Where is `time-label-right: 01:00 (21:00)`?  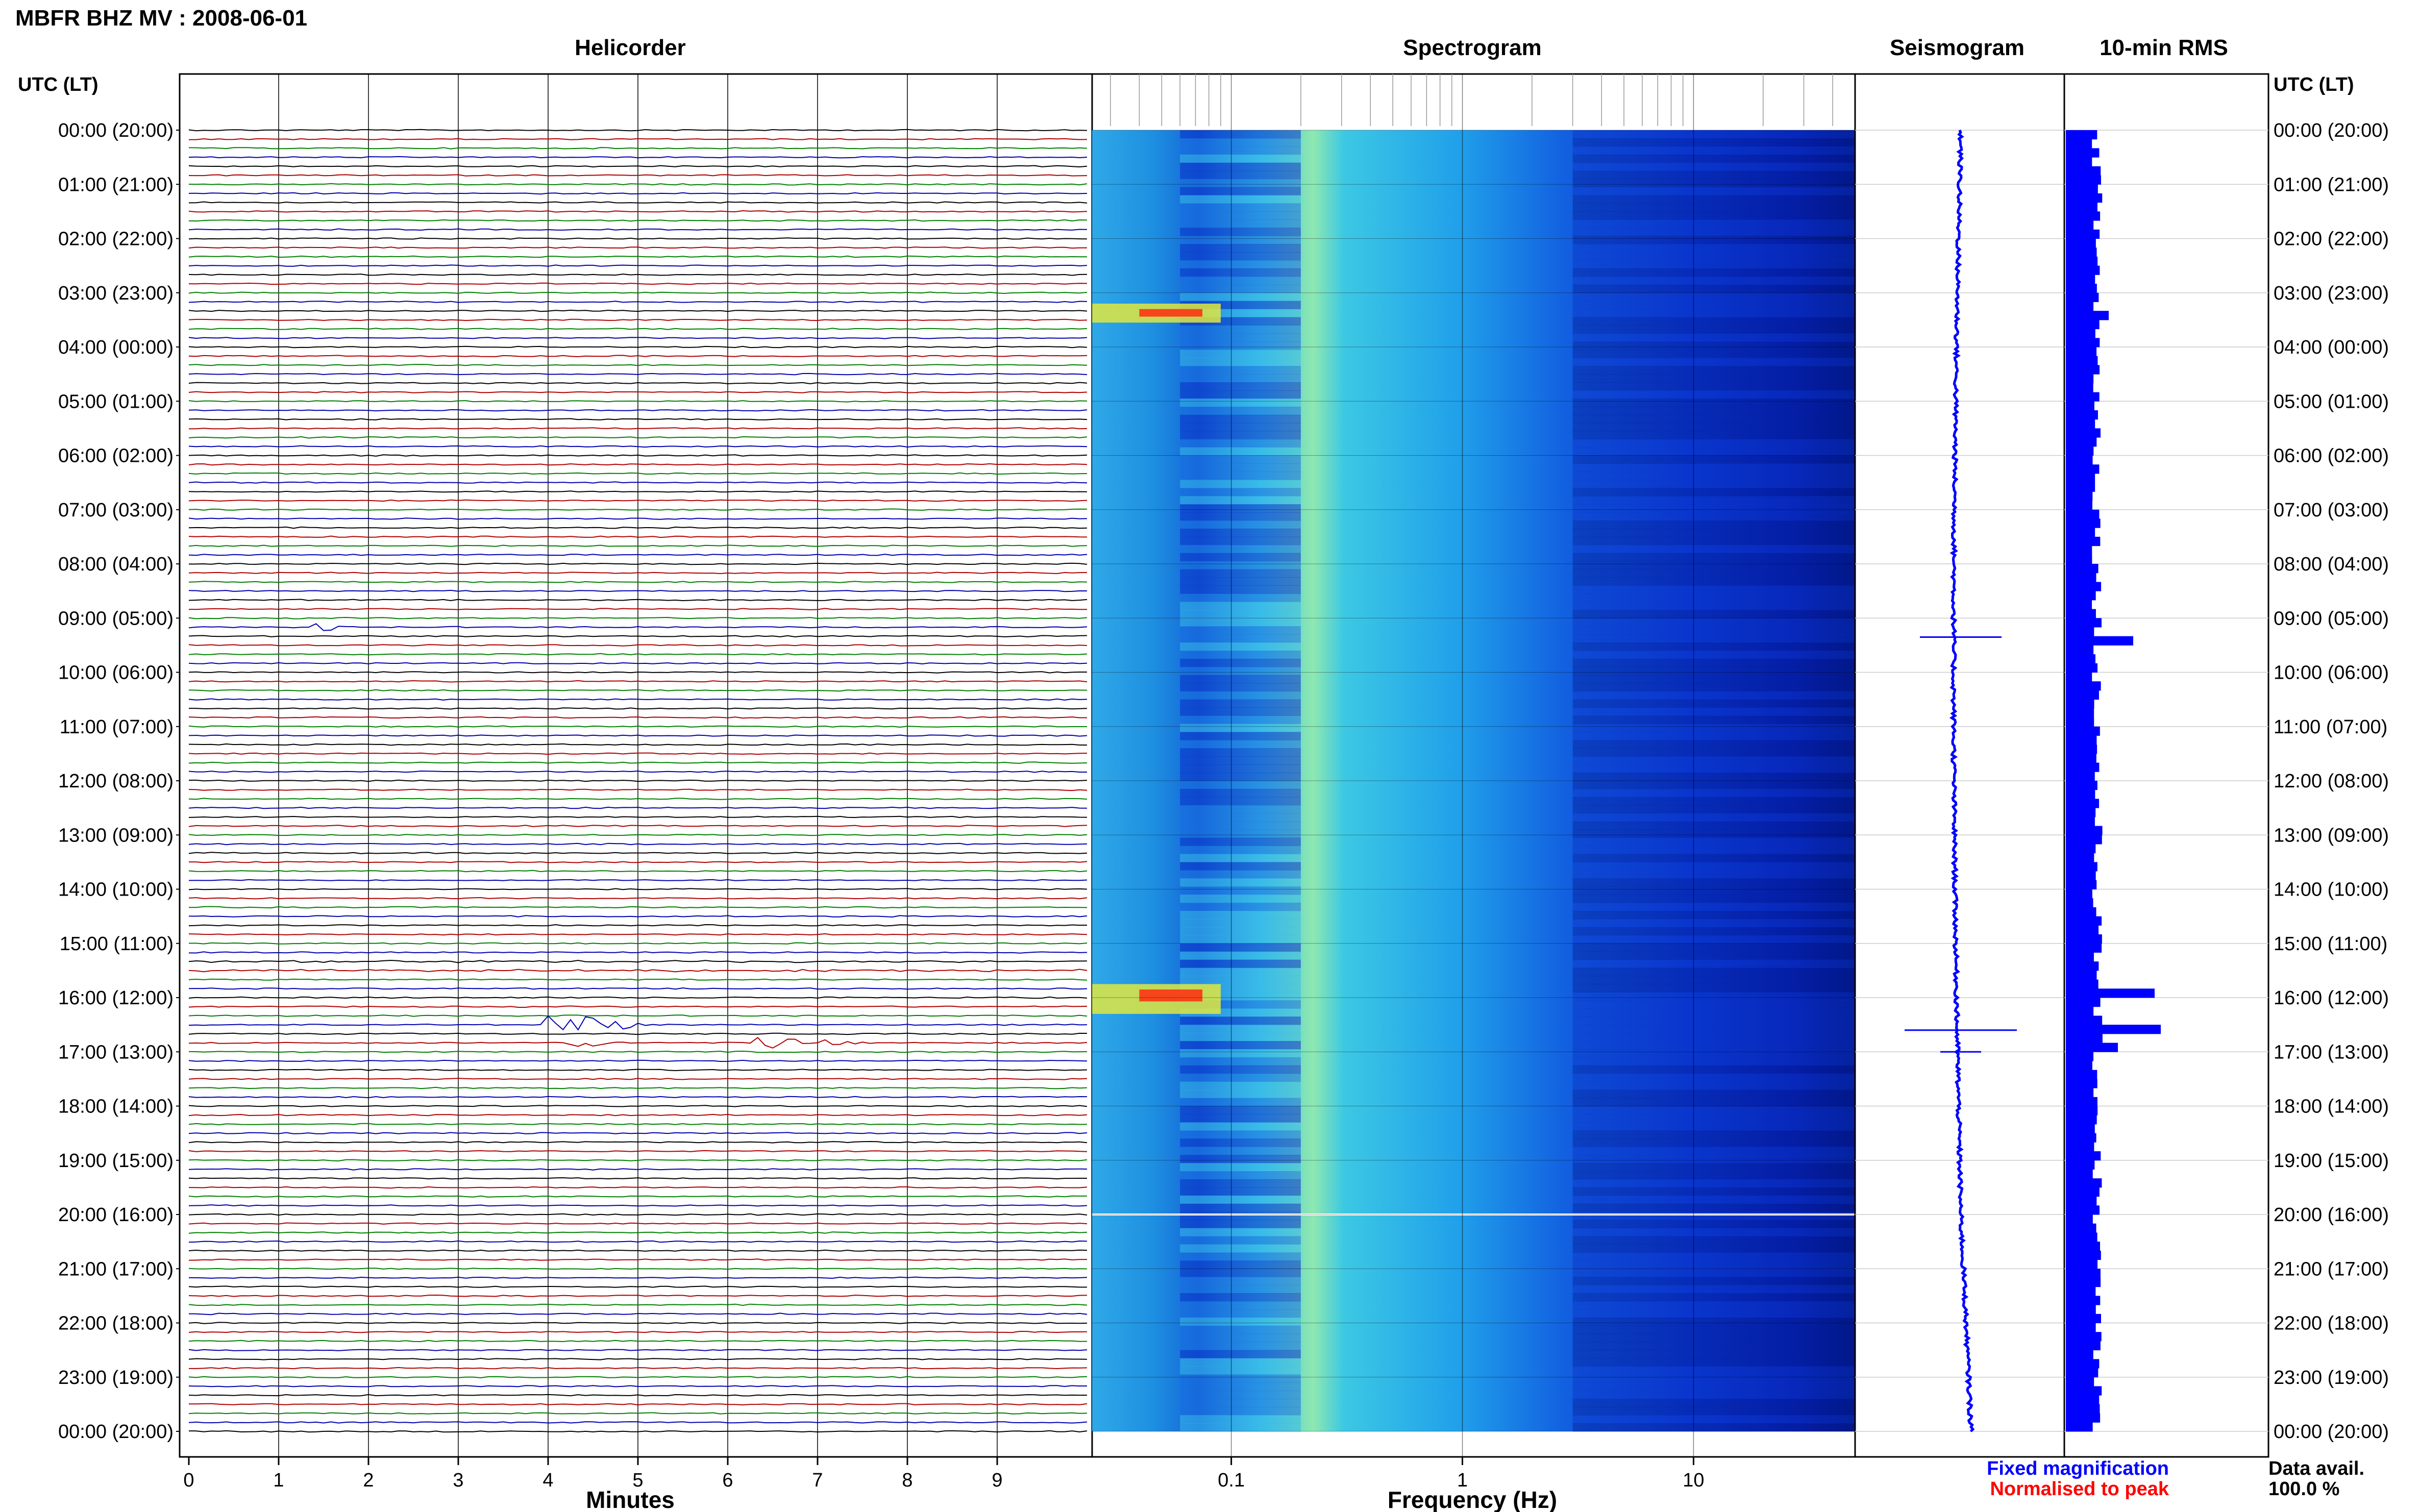
time-label-right: 01:00 (21:00) is located at coordinates (2331, 184).